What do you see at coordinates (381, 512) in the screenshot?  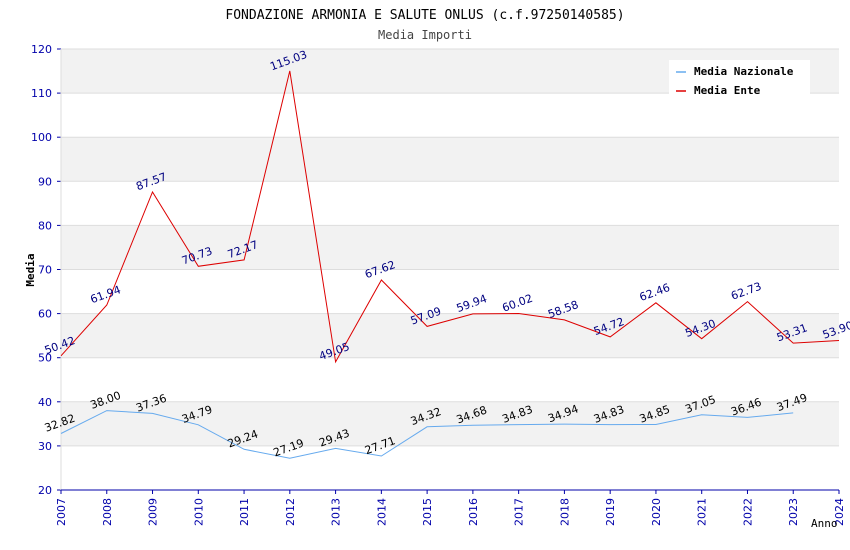 I see `x-tick-label: 2014` at bounding box center [381, 512].